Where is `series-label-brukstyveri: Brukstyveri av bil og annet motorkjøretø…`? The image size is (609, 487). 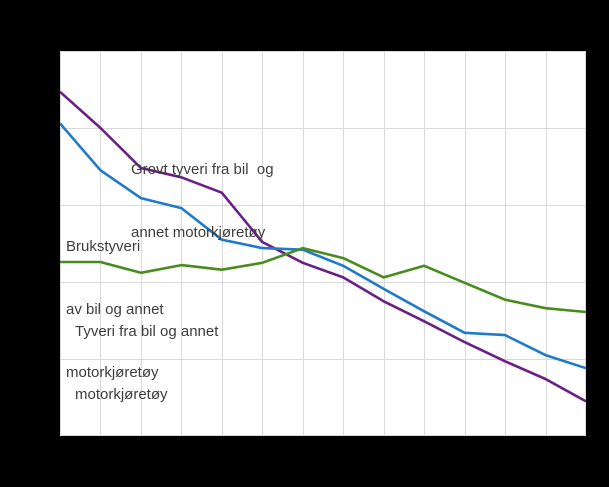 series-label-brukstyveri: Brukstyveri av bil og annet motorkjøretø… is located at coordinates (115, 309).